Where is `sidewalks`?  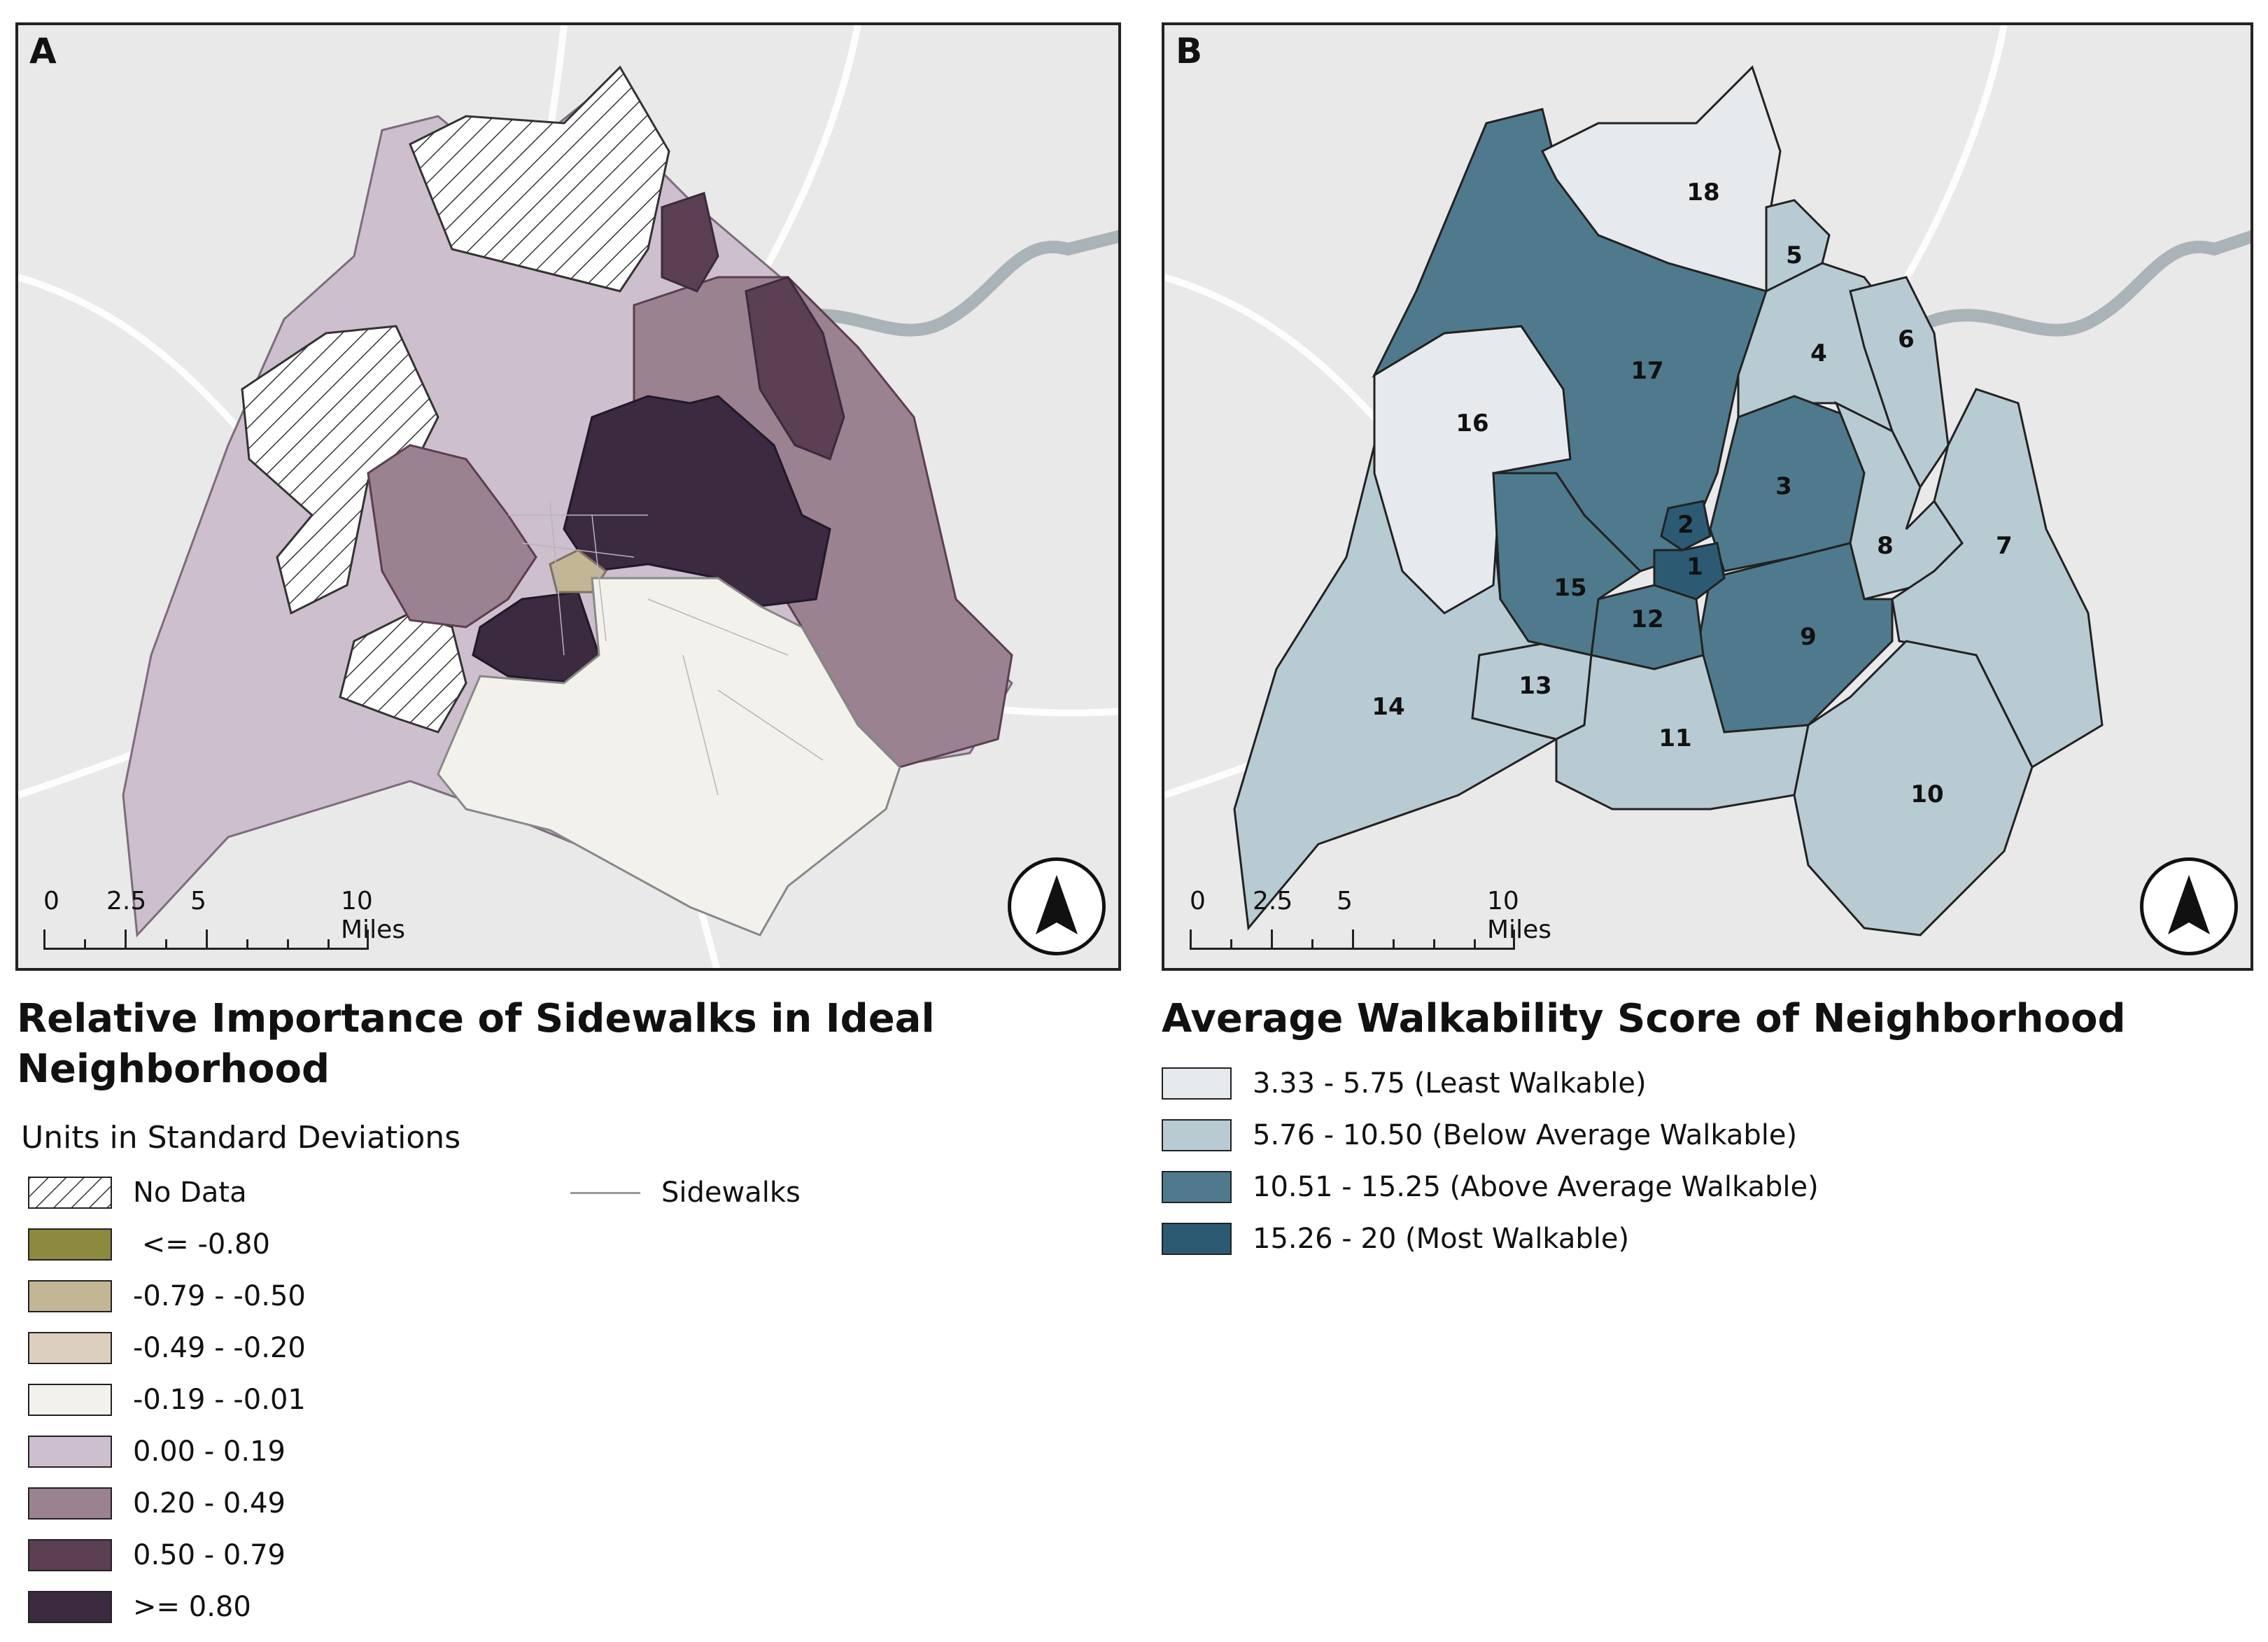
sidewalks is located at coordinates (666, 648).